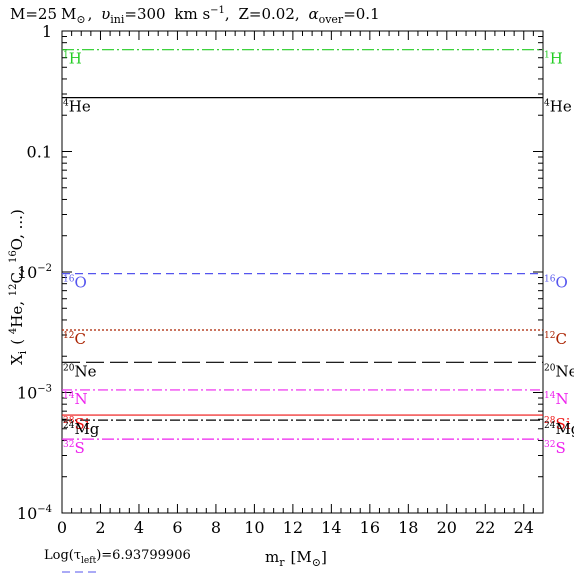 This screenshot has height=574, width=574. Describe the element at coordinates (331, 527) in the screenshot. I see `x-tick-label: 14` at that location.